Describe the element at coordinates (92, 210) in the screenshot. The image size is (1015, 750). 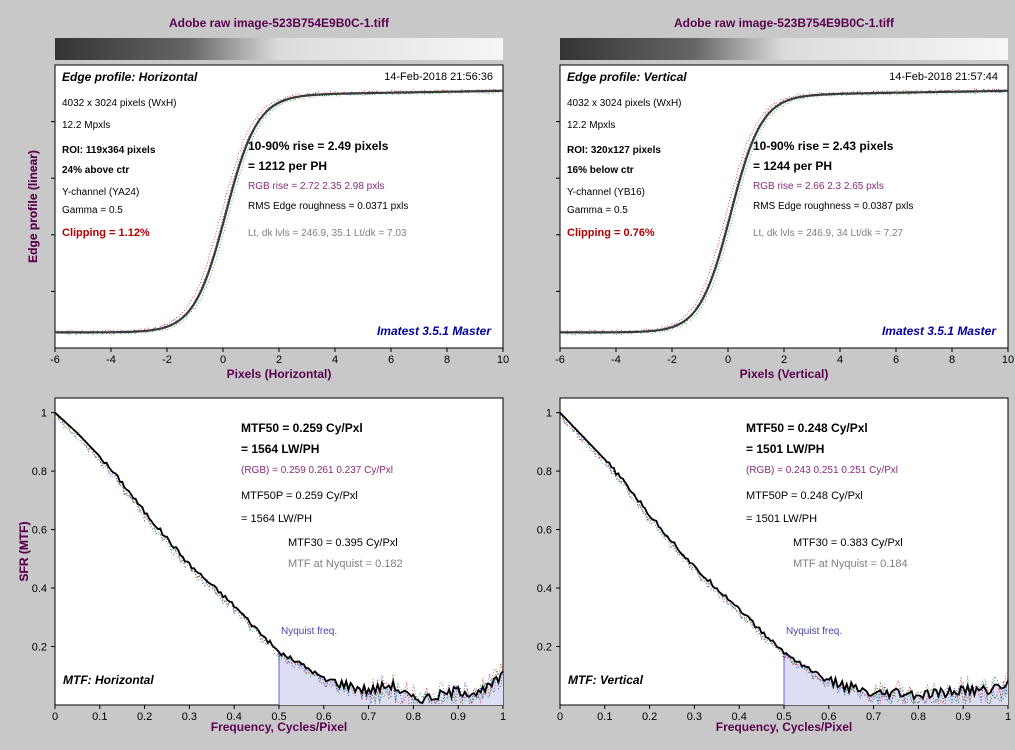
I see `gamma: Gamma = 0.5` at that location.